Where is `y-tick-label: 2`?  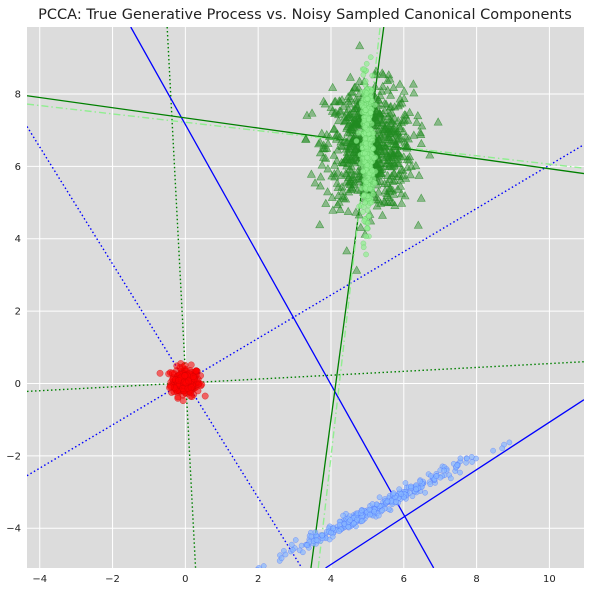 y-tick-label: 2 is located at coordinates (18, 312).